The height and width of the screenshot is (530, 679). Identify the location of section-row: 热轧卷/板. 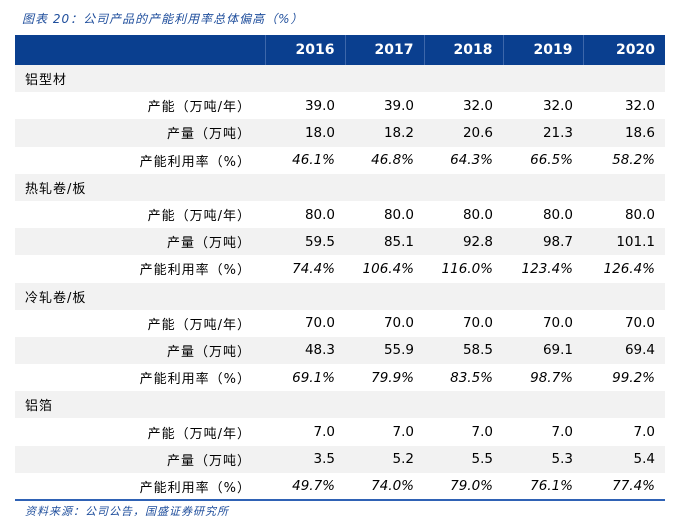
(340, 187).